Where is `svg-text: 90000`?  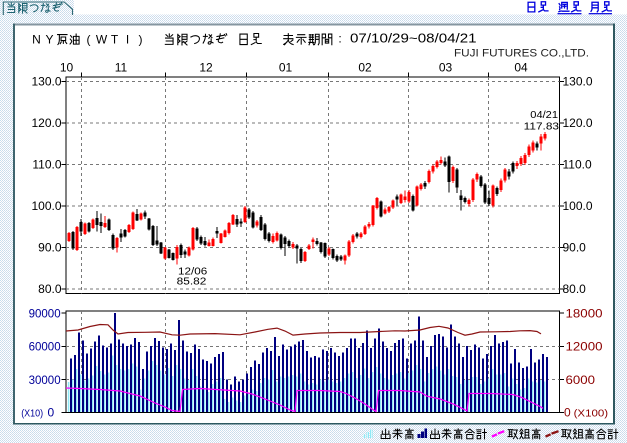 svg-text: 90000 is located at coordinates (45, 314).